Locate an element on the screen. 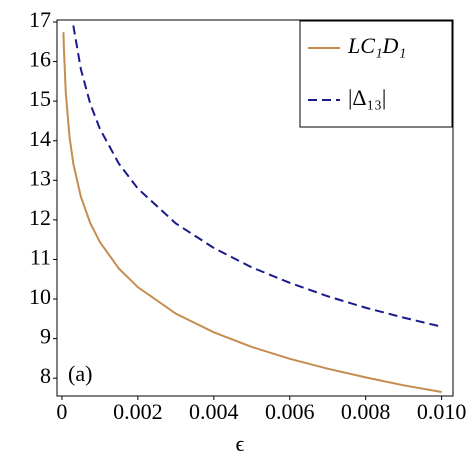 This screenshot has height=473, width=473. y-tick-label: 8 is located at coordinates (45, 375).